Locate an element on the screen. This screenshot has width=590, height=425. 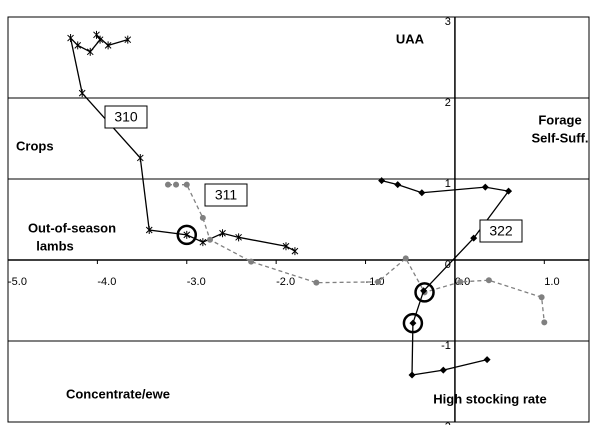
x-tick-label: -2.0 is located at coordinates (285, 282).